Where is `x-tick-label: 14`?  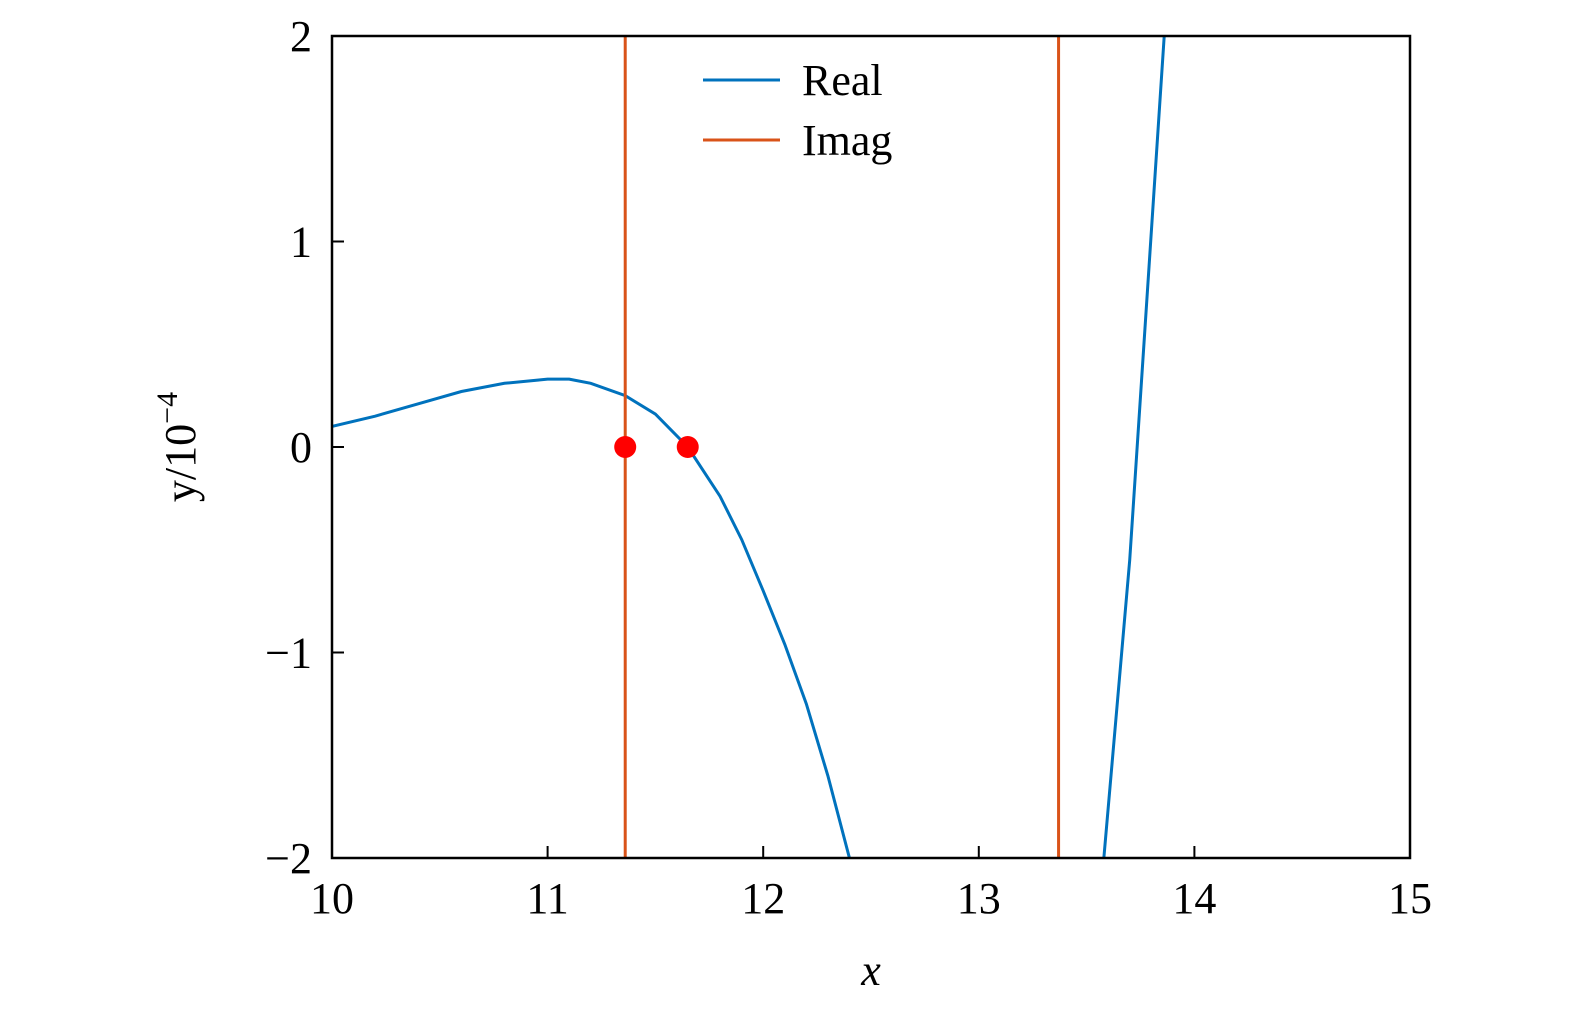 x-tick-label: 14 is located at coordinates (1194, 898).